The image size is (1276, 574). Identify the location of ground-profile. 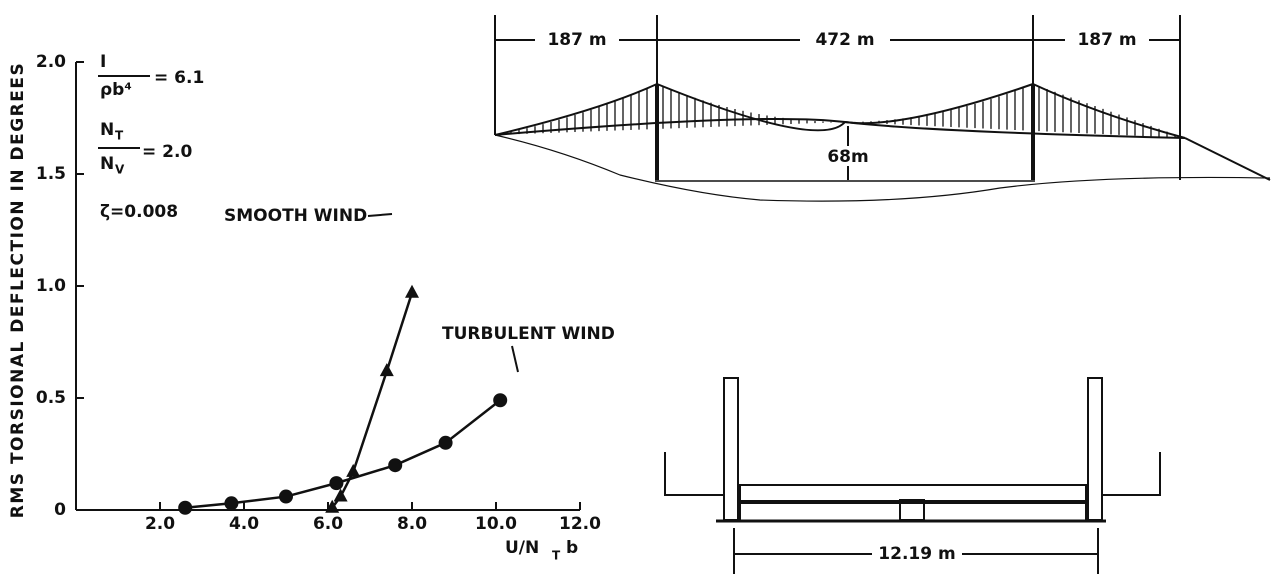
(882, 168).